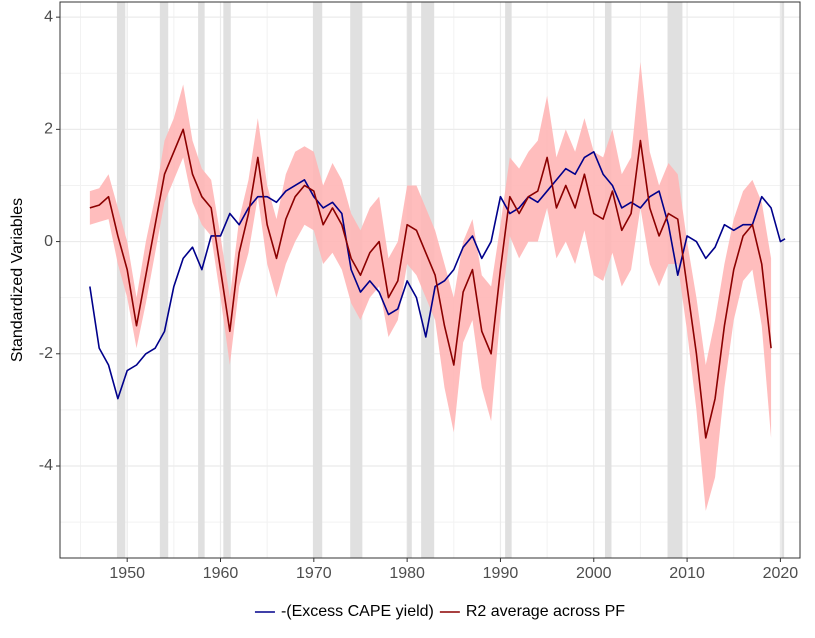  I want to click on legend-label: R2 average across PF, so click(545, 611).